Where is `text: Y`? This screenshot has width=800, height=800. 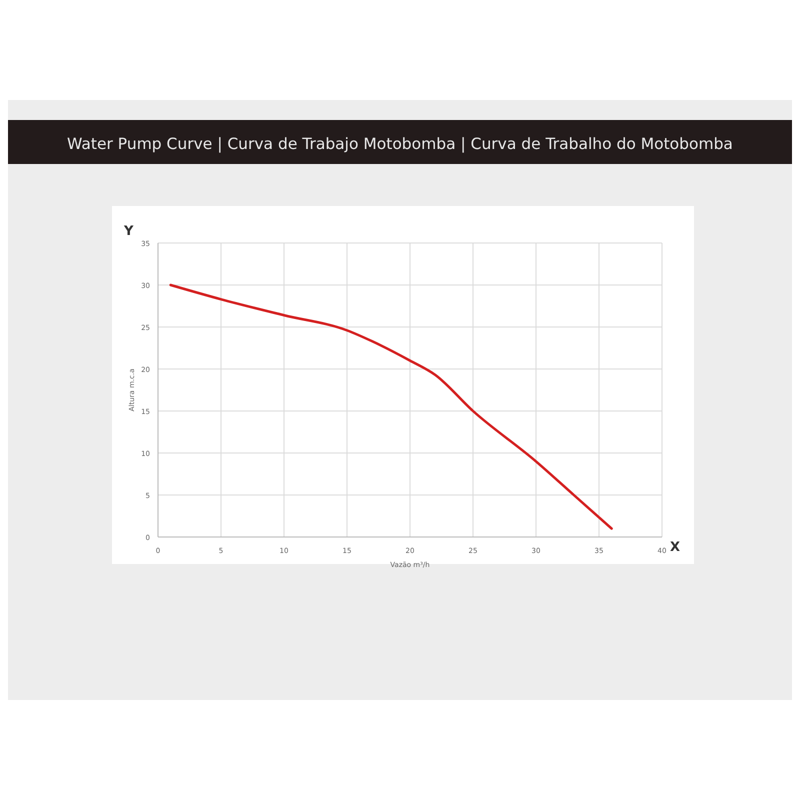
text: Y is located at coordinates (128, 231).